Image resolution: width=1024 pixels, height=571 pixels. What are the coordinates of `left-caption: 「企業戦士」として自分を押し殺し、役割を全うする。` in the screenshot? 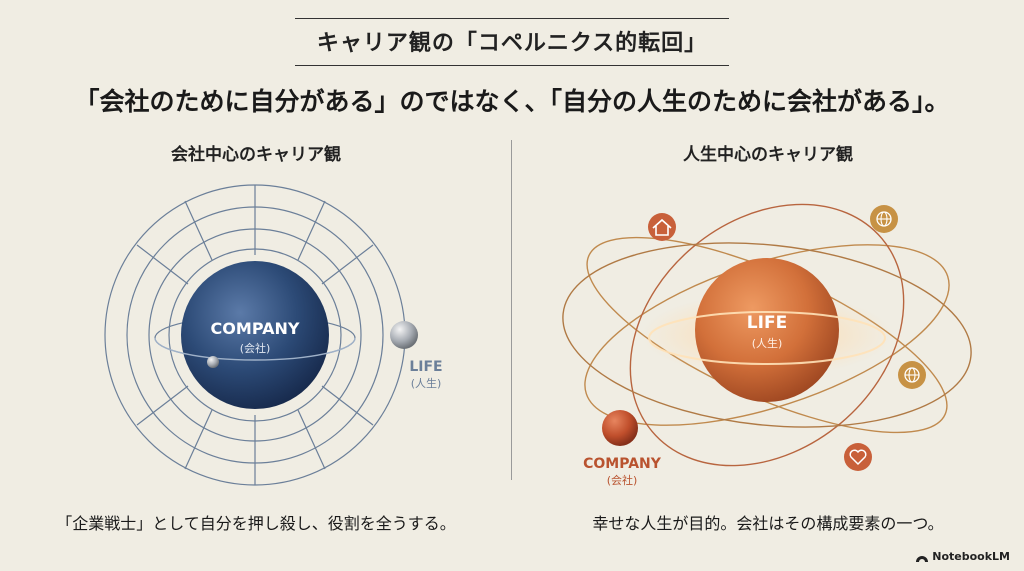 It's located at (256, 523).